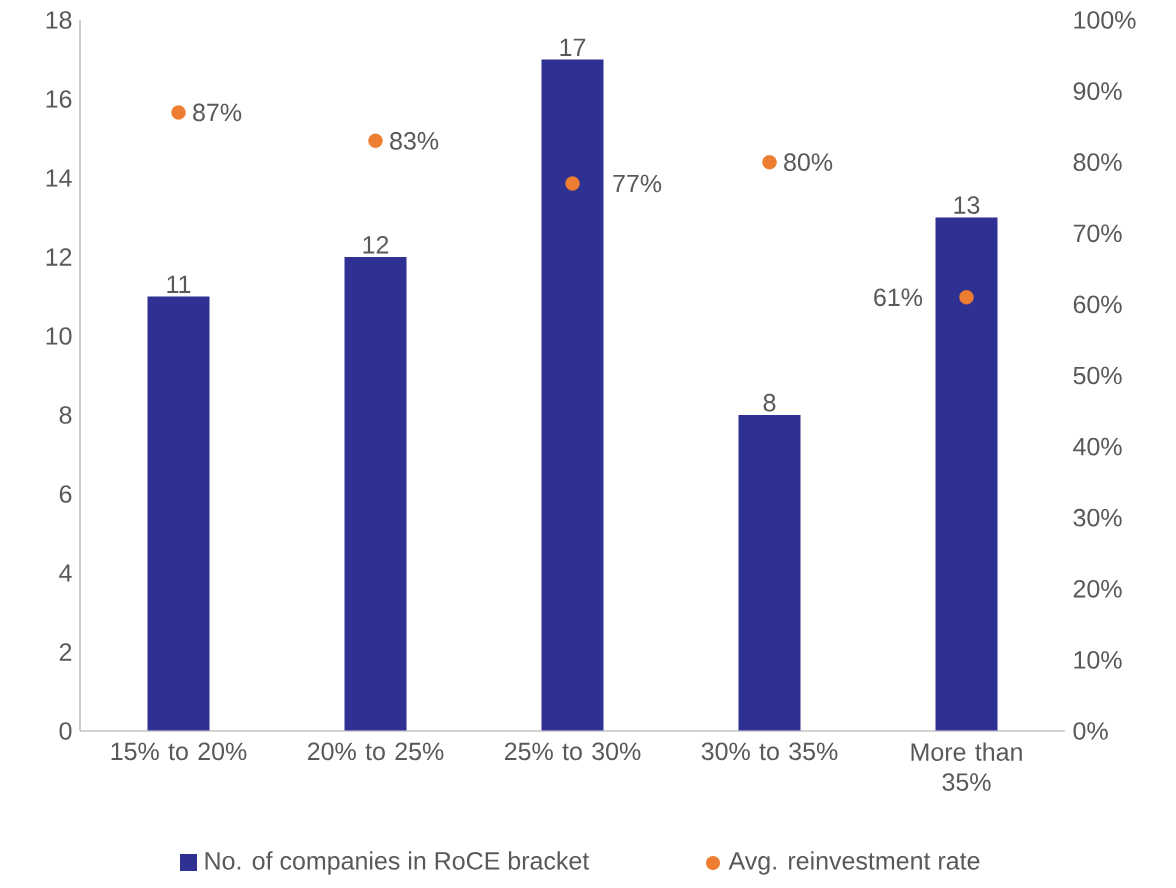 This screenshot has width=1176, height=888. Describe the element at coordinates (637, 183) in the screenshot. I see `data-label: 77%` at that location.